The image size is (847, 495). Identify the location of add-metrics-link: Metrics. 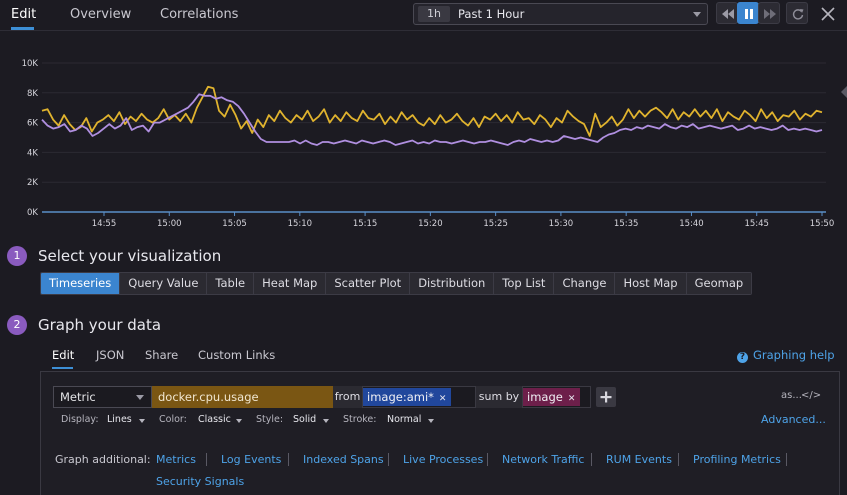
(176, 459).